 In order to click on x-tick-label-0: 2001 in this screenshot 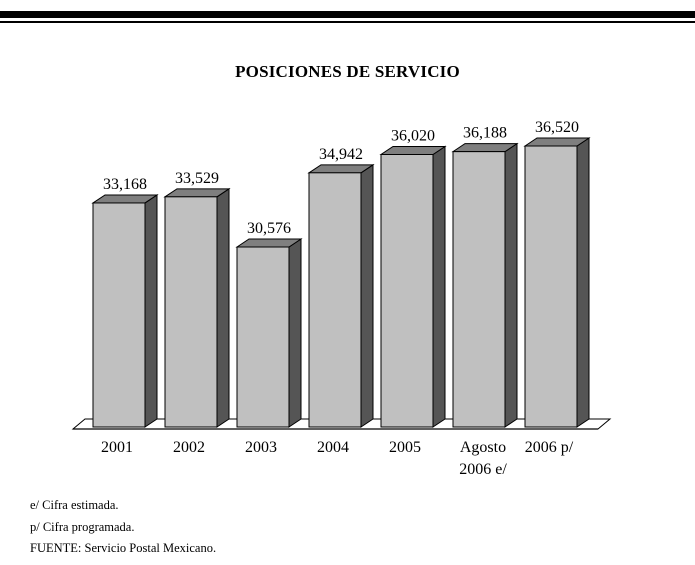, I will do `click(117, 447)`.